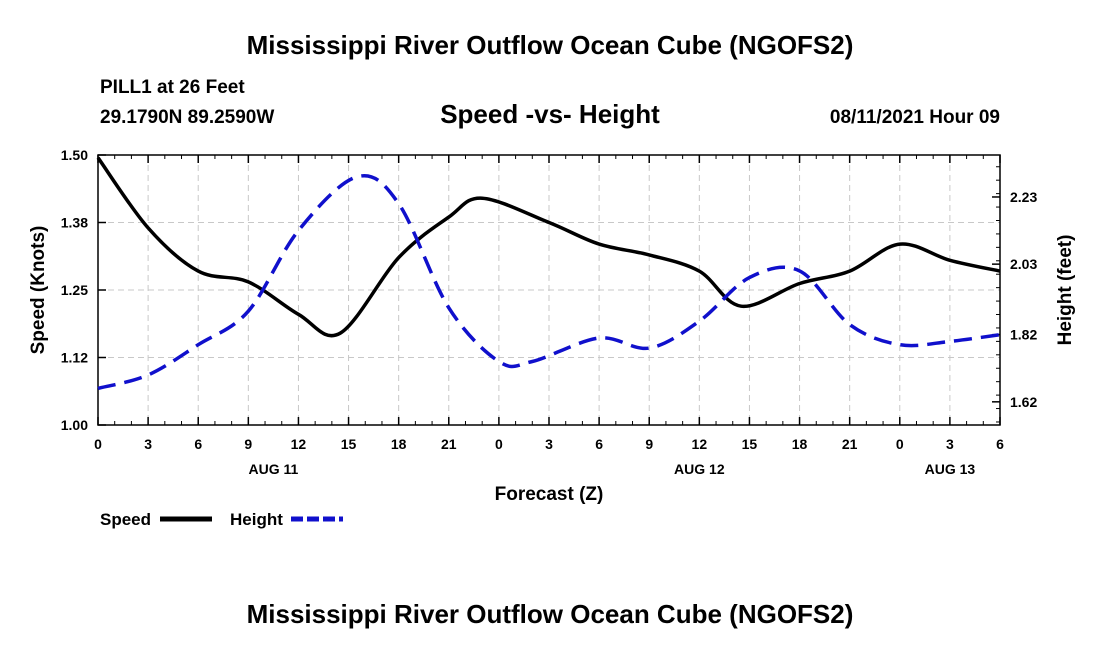 The image size is (1100, 650). Describe the element at coordinates (125, 519) in the screenshot. I see `legend-label-speed: Speed` at that location.